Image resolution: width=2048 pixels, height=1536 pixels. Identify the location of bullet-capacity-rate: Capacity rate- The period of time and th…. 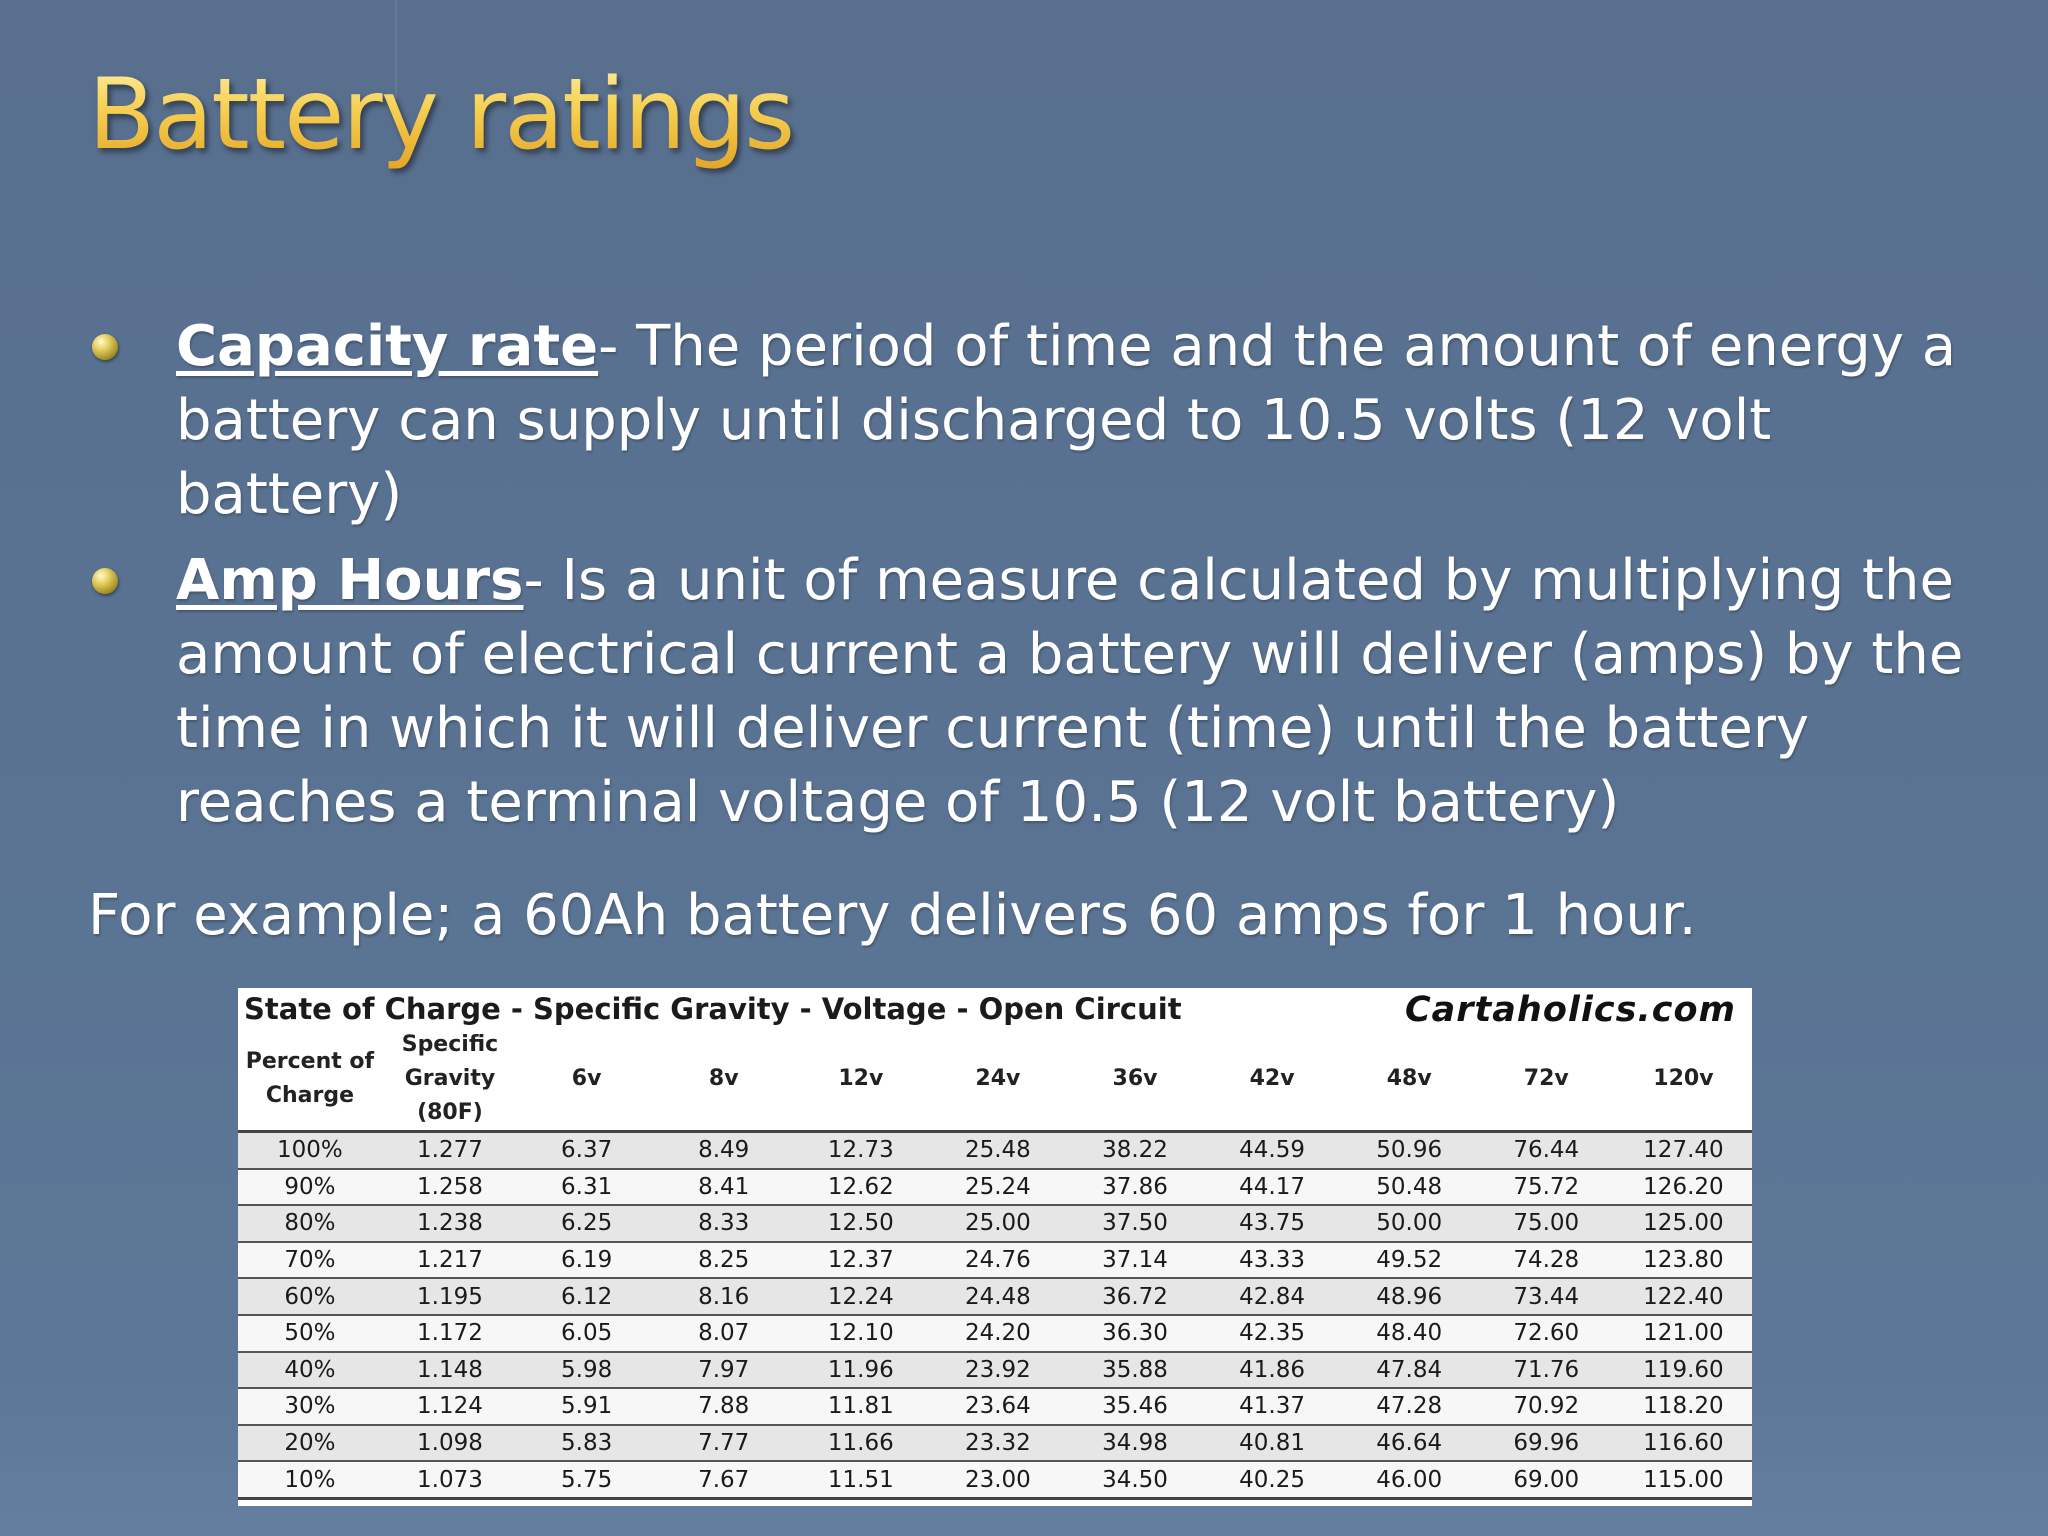
(1038, 421).